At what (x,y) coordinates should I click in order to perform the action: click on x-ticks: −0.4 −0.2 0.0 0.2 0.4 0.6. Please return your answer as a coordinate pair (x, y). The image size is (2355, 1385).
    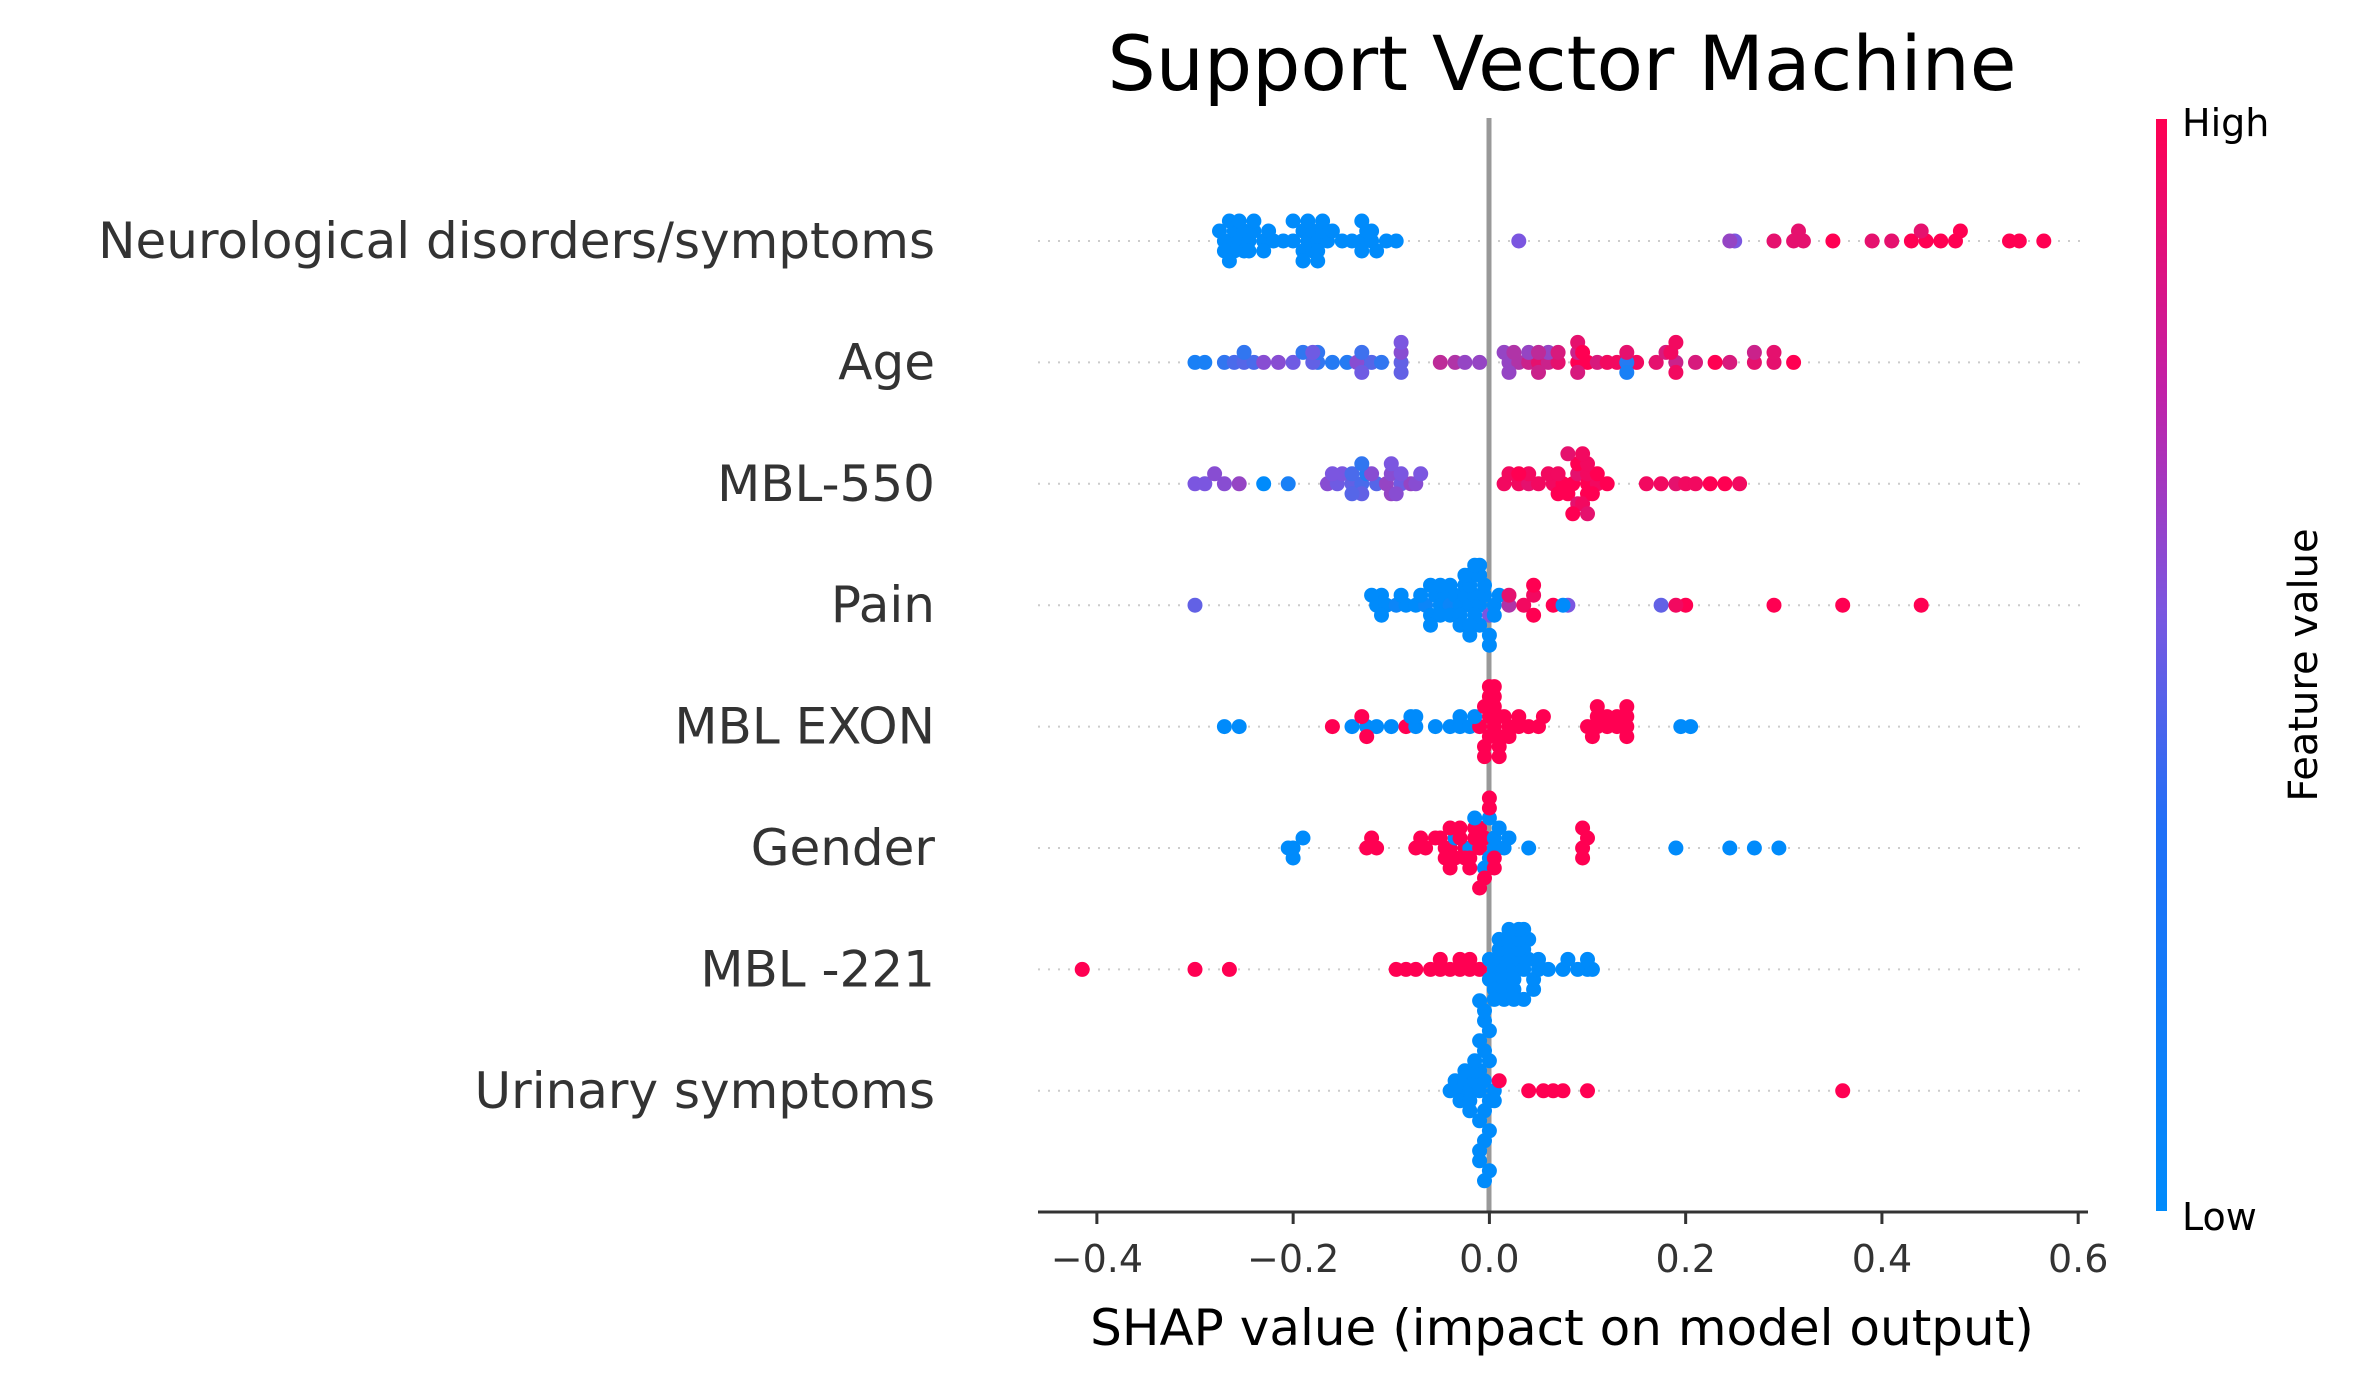
    Looking at the image, I should click on (1579, 1246).